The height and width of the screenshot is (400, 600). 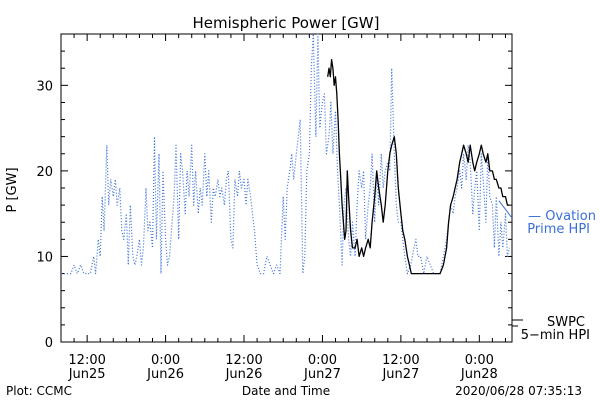 What do you see at coordinates (555, 335) in the screenshot?
I see `swpc-legend-label-2: 5−min HPI` at bounding box center [555, 335].